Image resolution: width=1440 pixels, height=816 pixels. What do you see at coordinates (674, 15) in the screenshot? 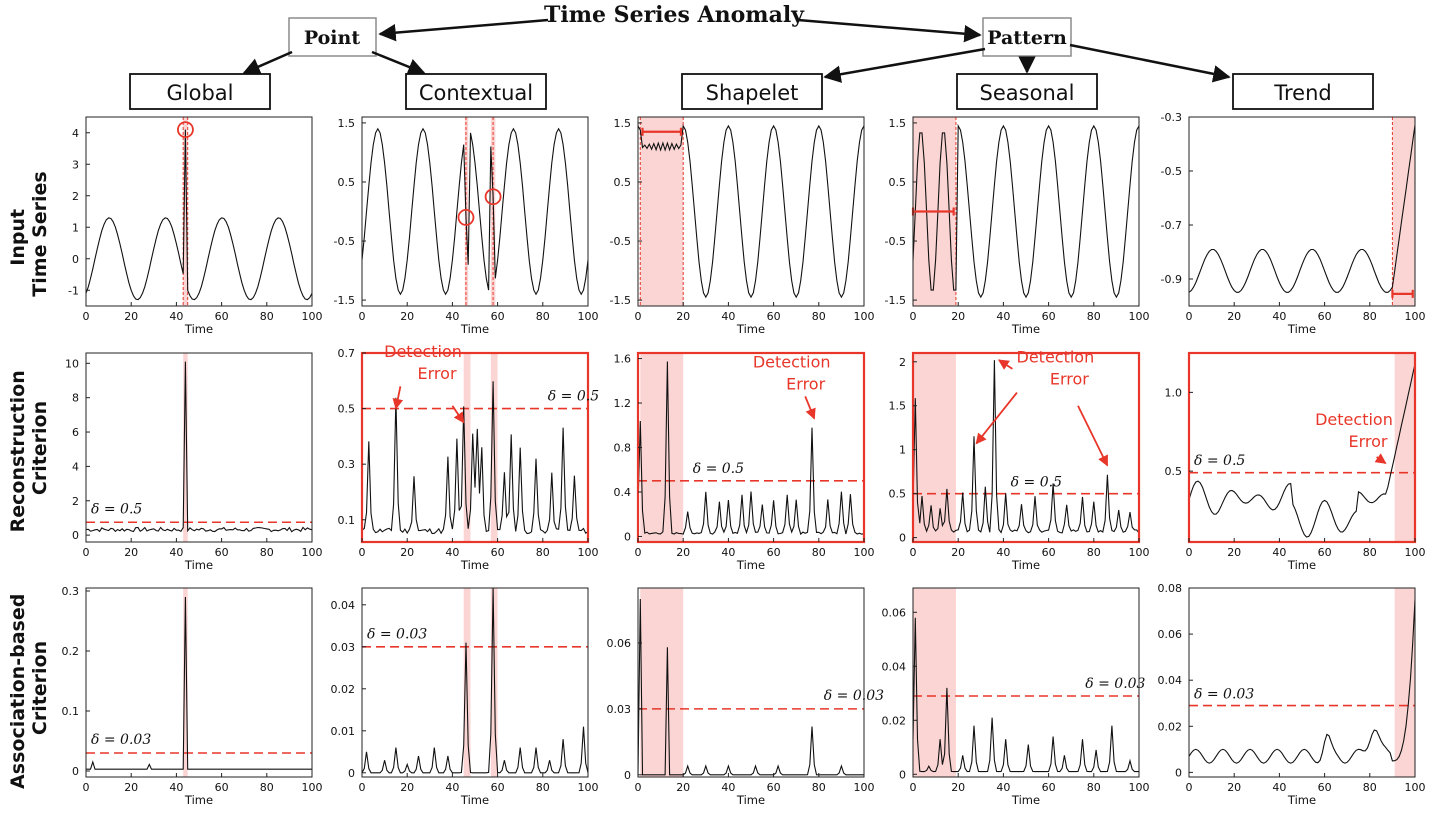
I see `figure-title: Time Series Anomaly` at bounding box center [674, 15].